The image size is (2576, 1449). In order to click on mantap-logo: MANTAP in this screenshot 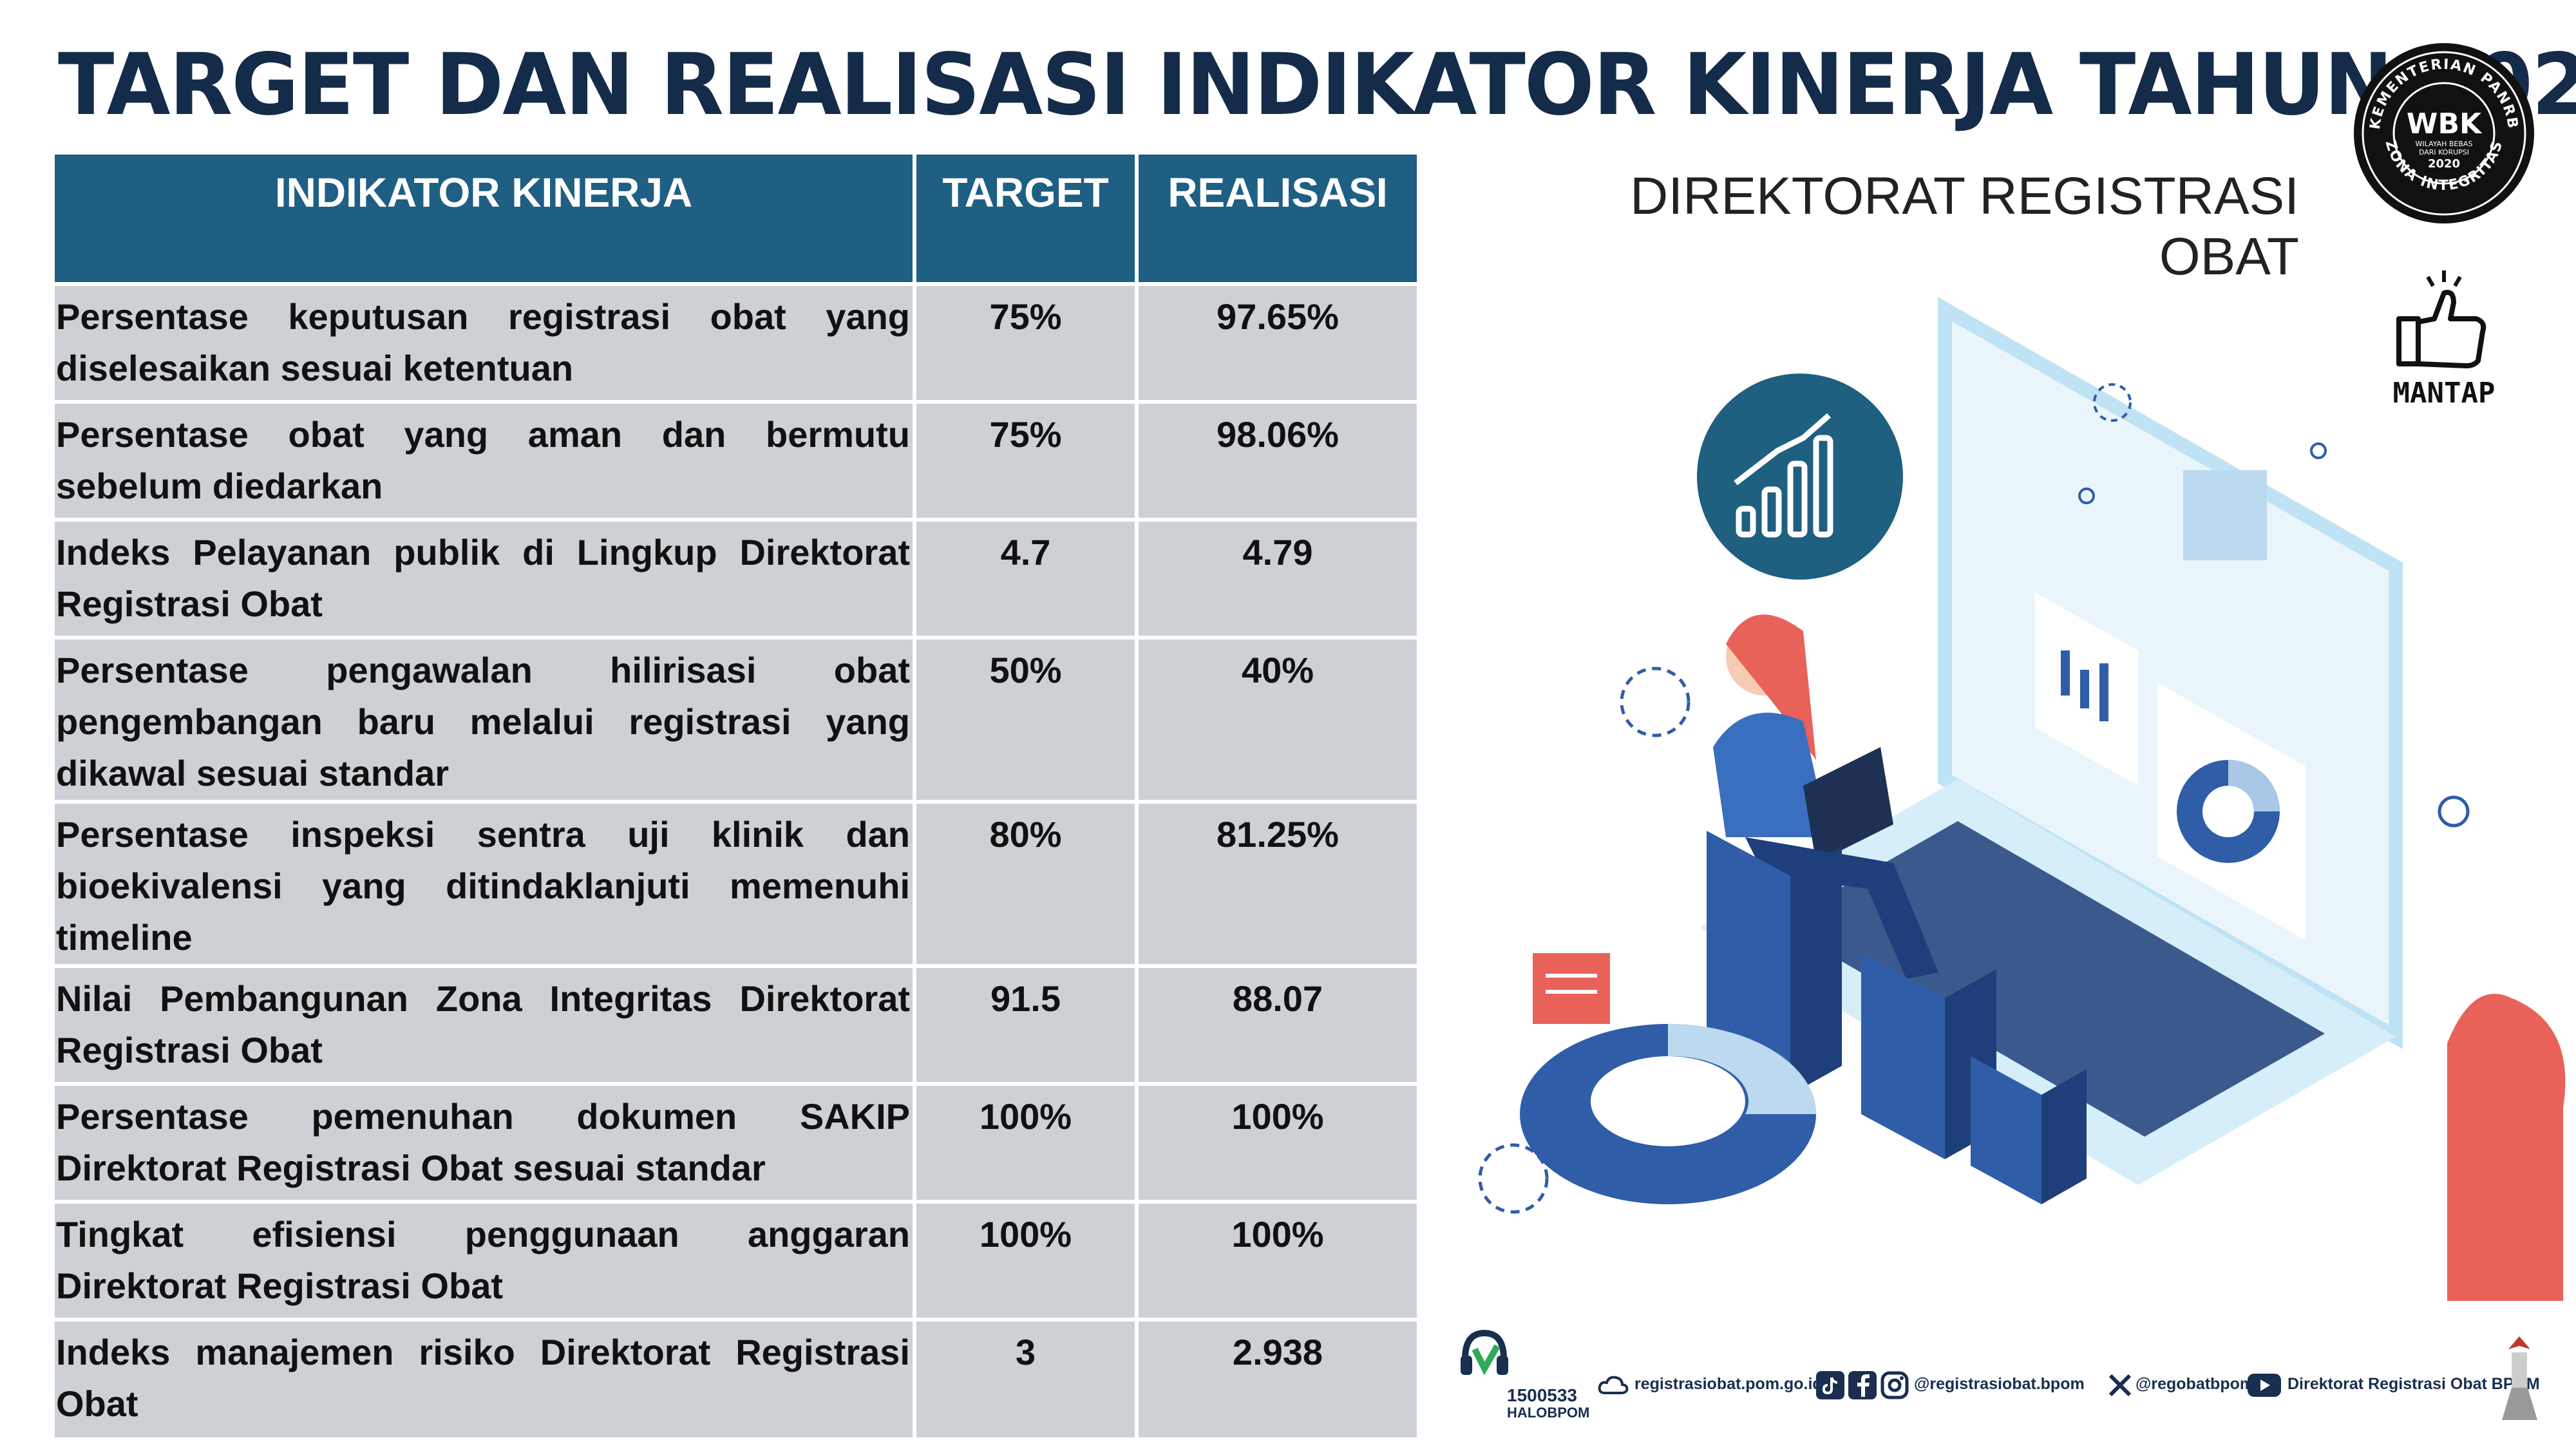, I will do `click(2444, 340)`.